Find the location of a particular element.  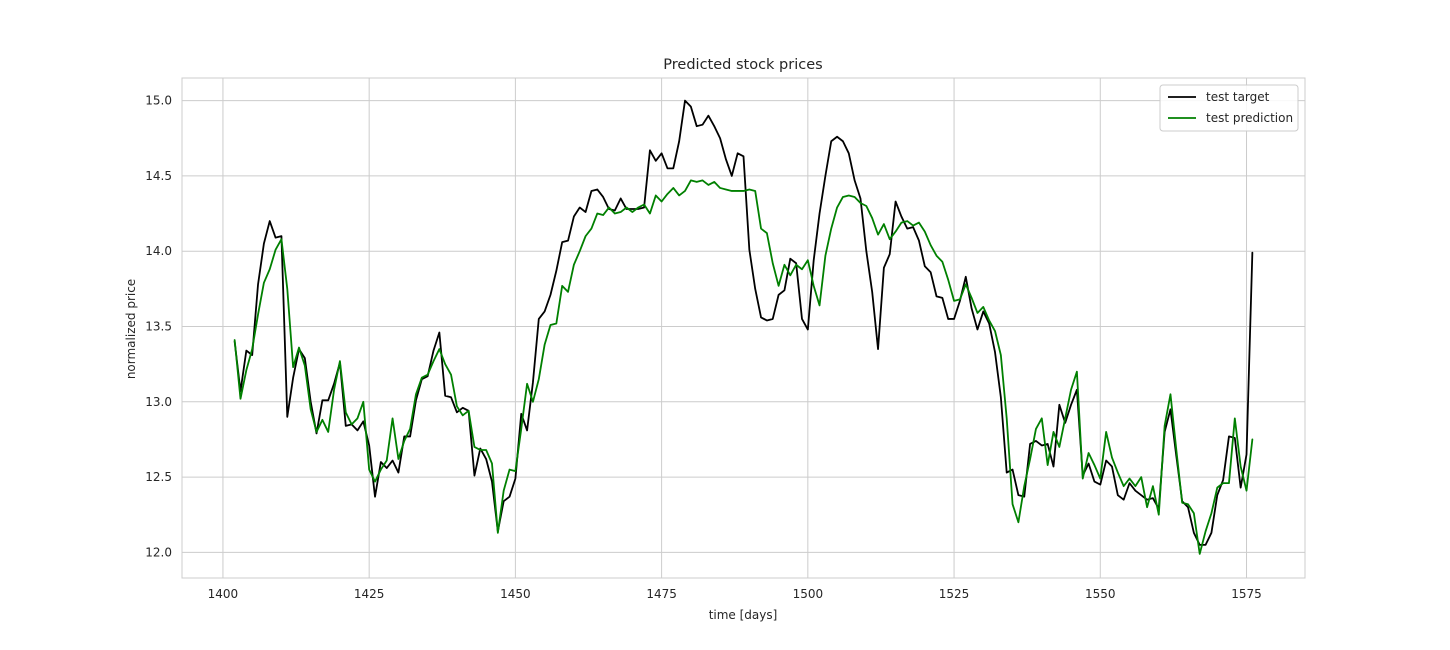

x-tick-label: 1575 is located at coordinates (1246, 594).